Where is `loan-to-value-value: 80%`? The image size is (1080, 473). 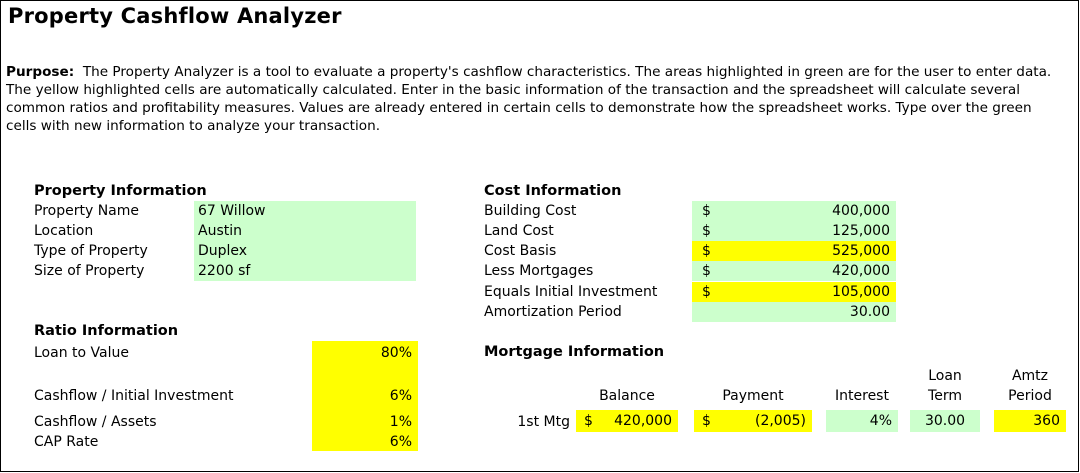
loan-to-value-value: 80% is located at coordinates (396, 353).